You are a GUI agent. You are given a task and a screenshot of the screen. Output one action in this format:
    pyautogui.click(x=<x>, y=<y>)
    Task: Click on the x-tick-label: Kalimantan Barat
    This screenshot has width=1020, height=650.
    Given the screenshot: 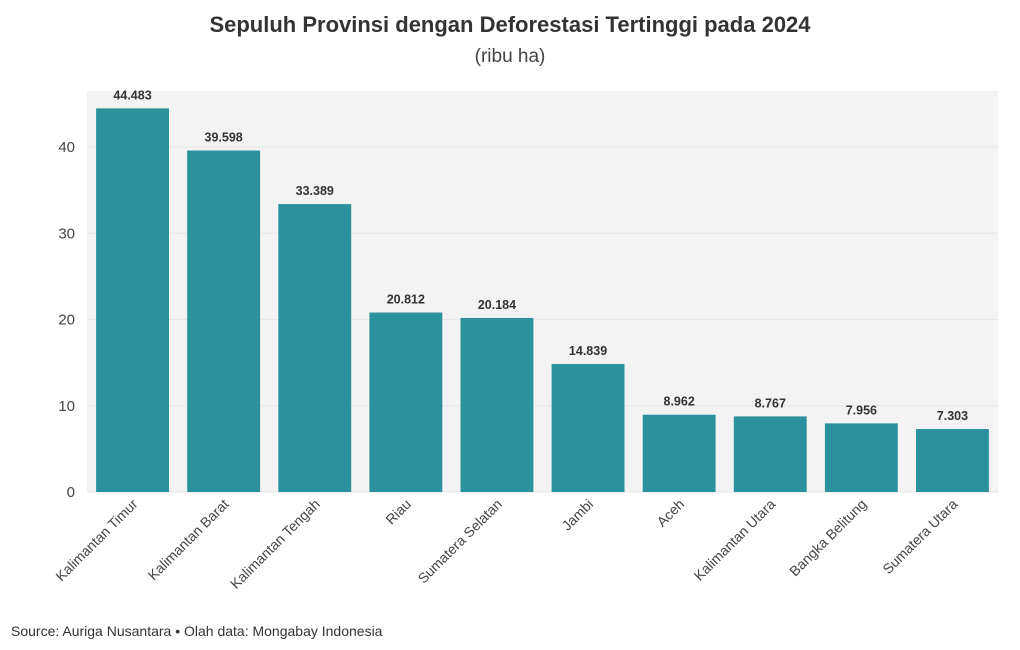 What is the action you would take?
    pyautogui.click(x=188, y=539)
    